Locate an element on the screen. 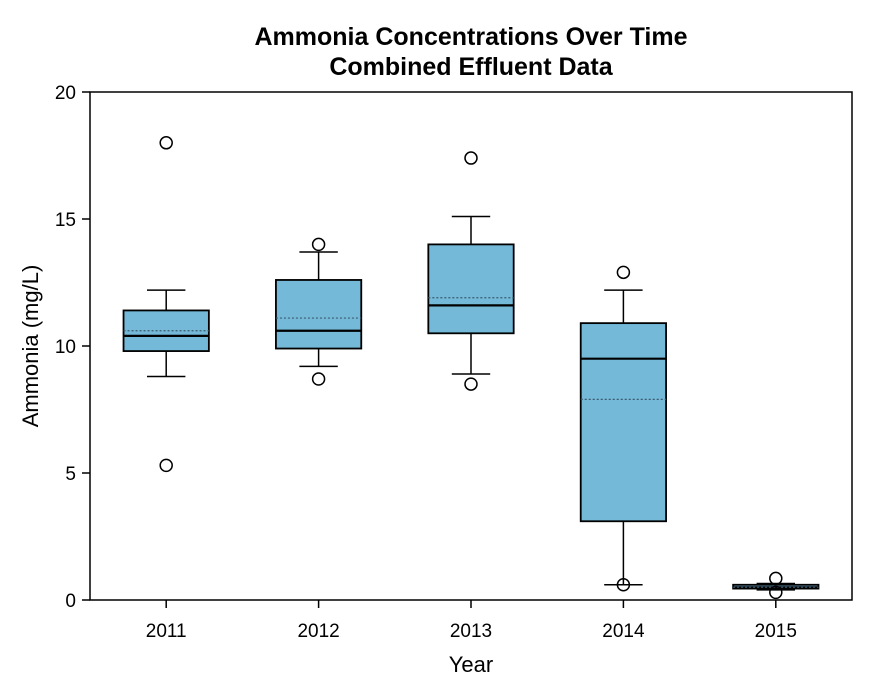  box-2011 is located at coordinates (166, 304).